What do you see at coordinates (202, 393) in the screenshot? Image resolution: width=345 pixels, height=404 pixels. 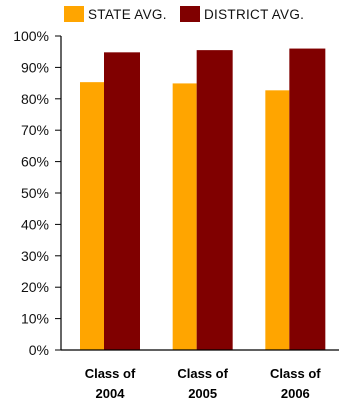 I see `x-tick-label: 2005` at bounding box center [202, 393].